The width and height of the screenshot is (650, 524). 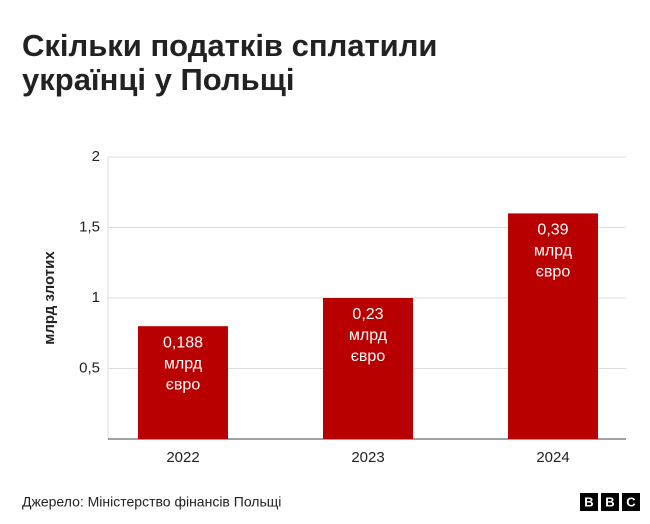 I want to click on bar-label: 0,39, so click(x=552, y=230).